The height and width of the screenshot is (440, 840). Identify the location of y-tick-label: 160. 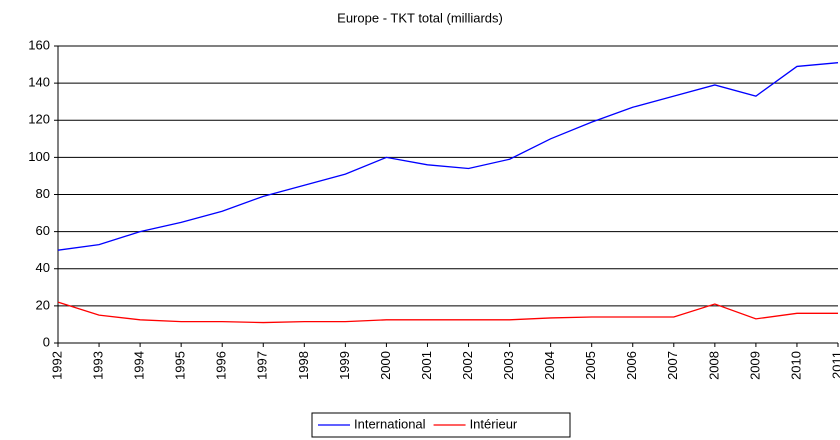
(39, 44).